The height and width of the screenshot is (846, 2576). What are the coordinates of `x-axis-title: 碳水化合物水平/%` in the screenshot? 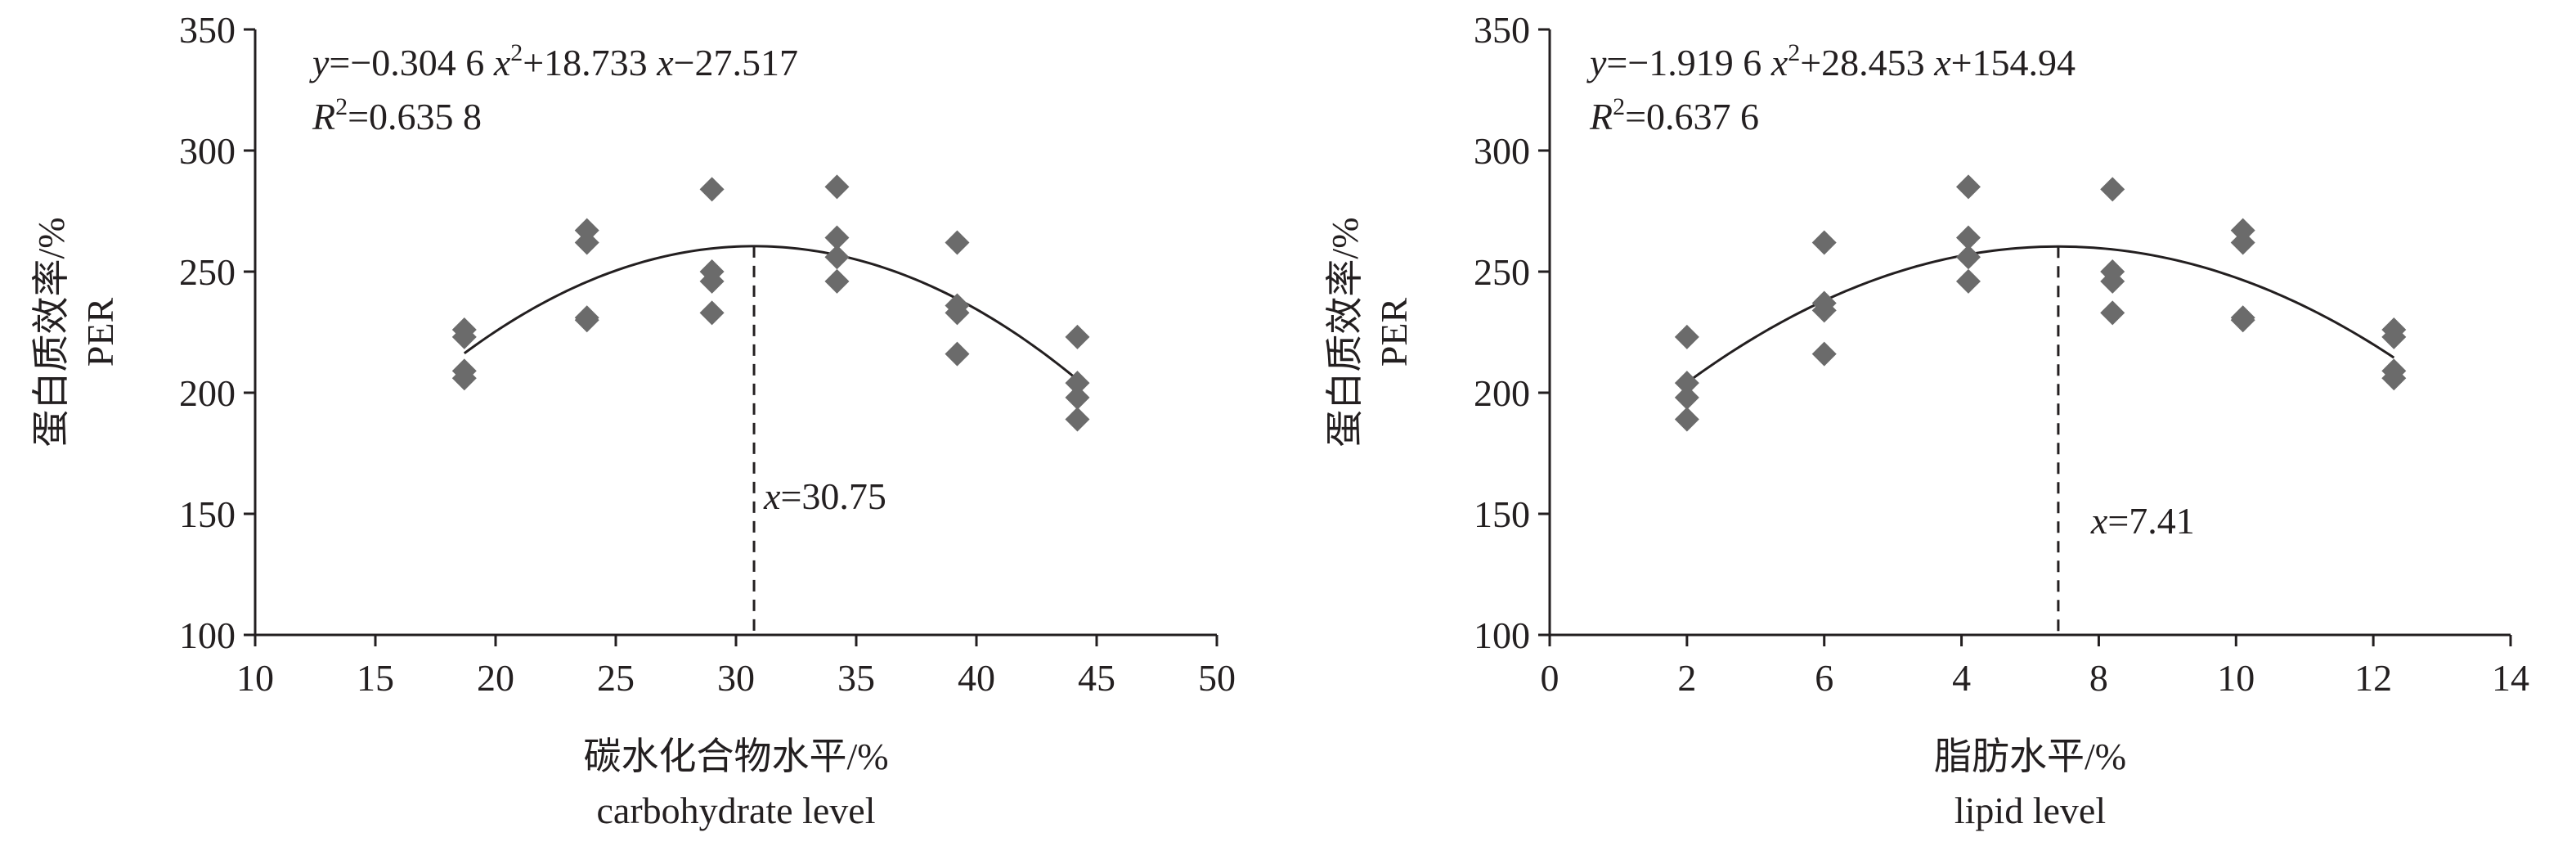 It's located at (735, 757).